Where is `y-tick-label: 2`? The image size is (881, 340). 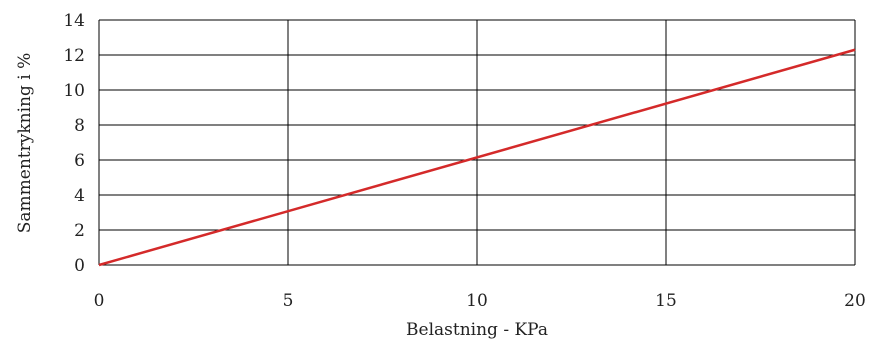
y-tick-label: 2 is located at coordinates (79, 231).